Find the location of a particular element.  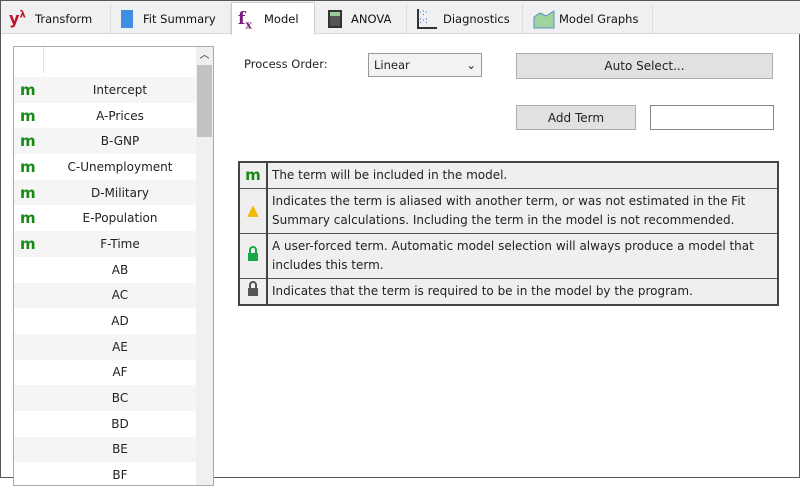

term-row: BE is located at coordinates (105, 449).